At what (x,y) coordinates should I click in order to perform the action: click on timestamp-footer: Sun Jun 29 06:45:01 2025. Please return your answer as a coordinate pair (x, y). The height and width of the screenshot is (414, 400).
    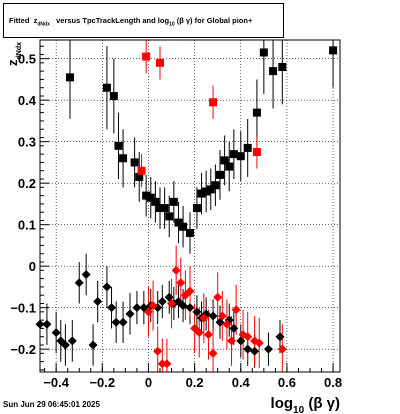
    Looking at the image, I should click on (51, 404).